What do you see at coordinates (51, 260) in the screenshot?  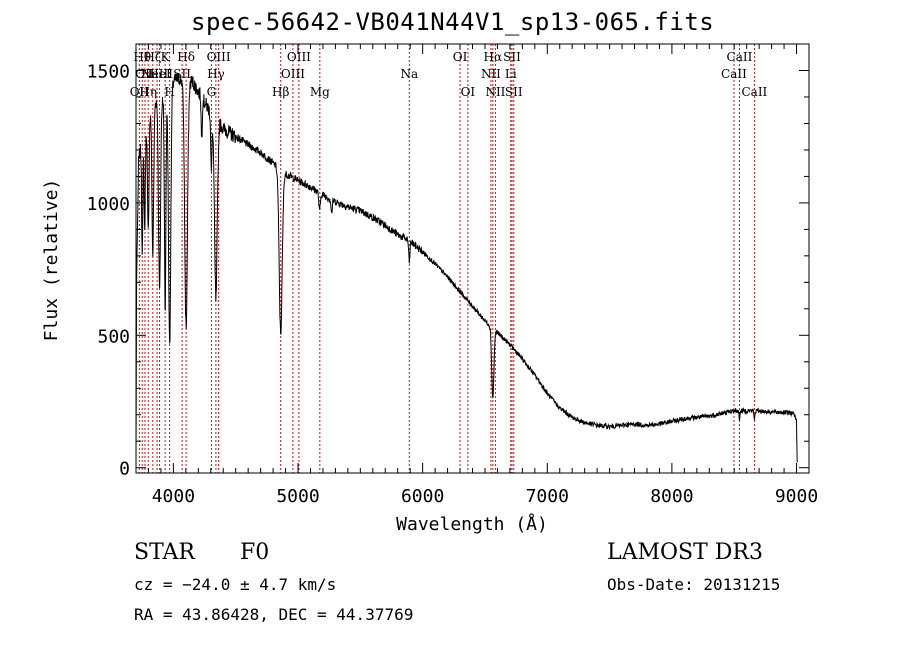 I see `y-axis-label: Flux (relative)` at bounding box center [51, 260].